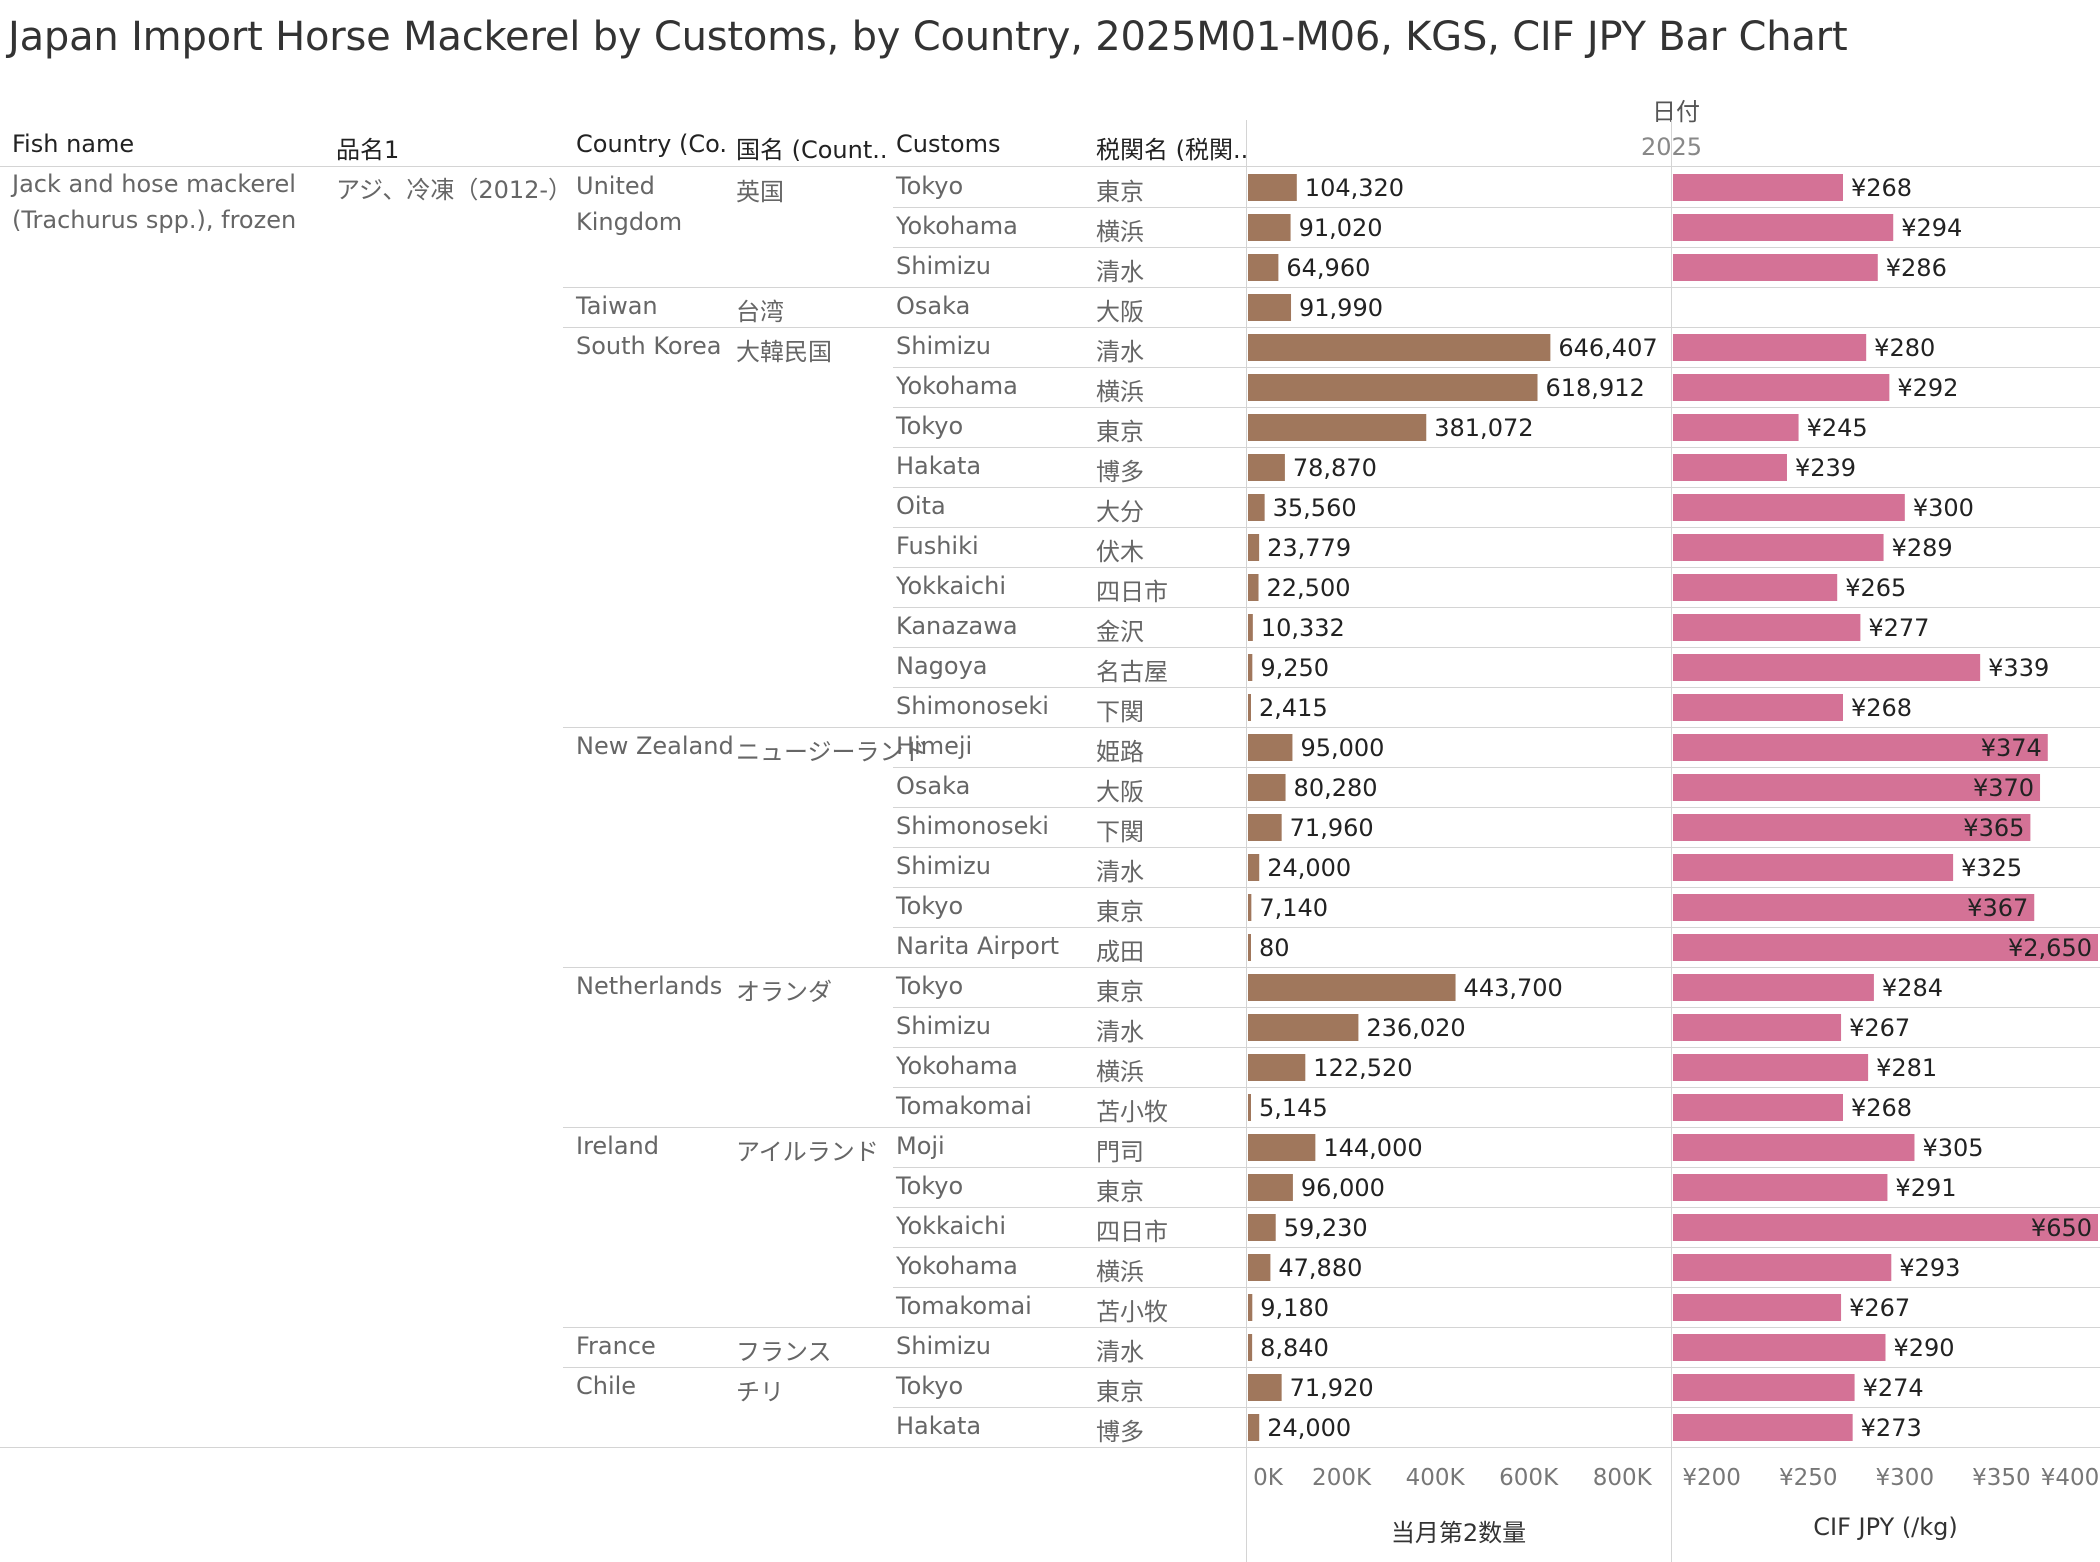 The width and height of the screenshot is (2100, 1562). Describe the element at coordinates (1293, 708) in the screenshot. I see `quantity-label: 2,415` at that location.